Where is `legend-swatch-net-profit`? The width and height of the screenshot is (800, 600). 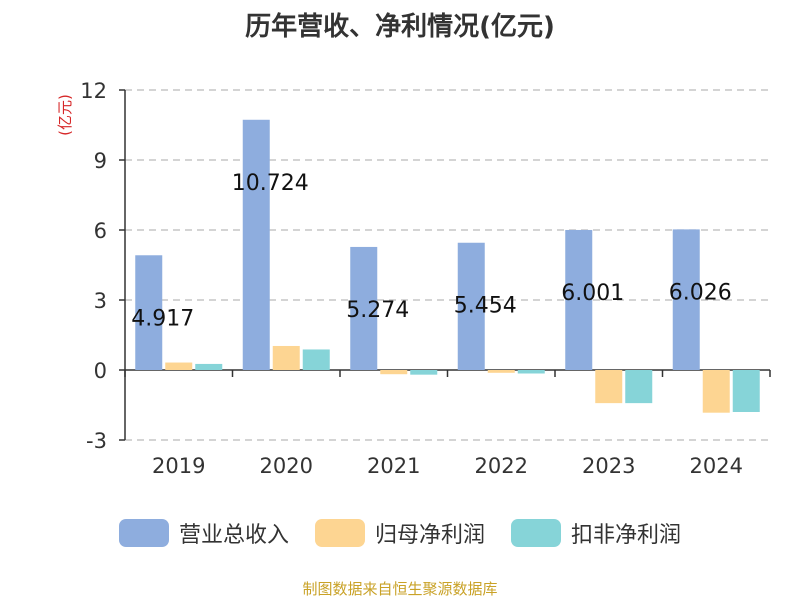
legend-swatch-net-profit is located at coordinates (339, 533).